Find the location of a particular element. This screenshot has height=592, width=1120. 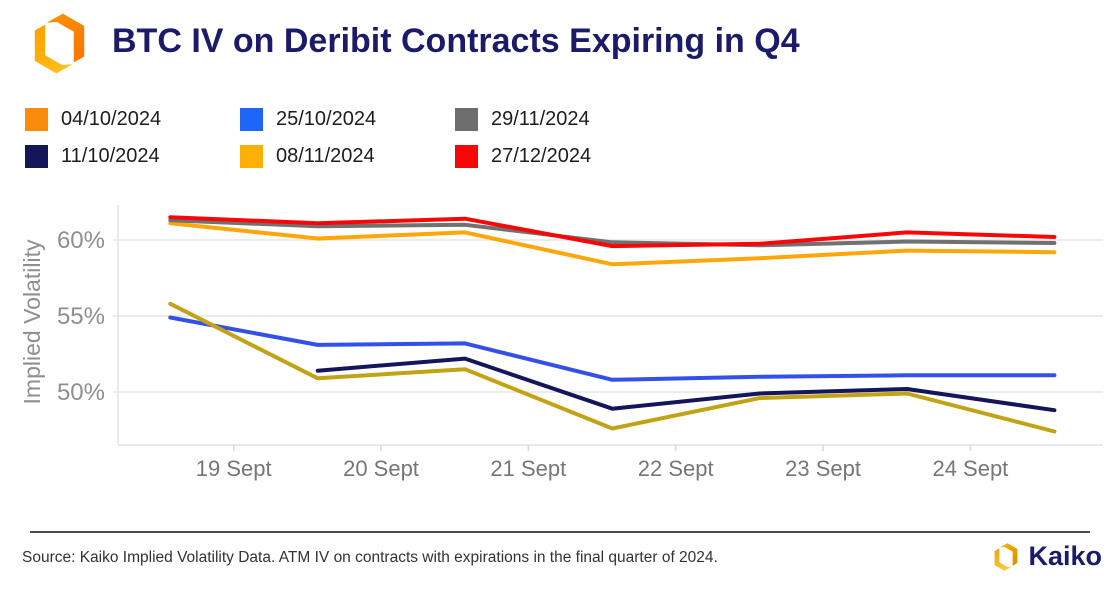

x-tick-label: 20 Sept is located at coordinates (381, 468).